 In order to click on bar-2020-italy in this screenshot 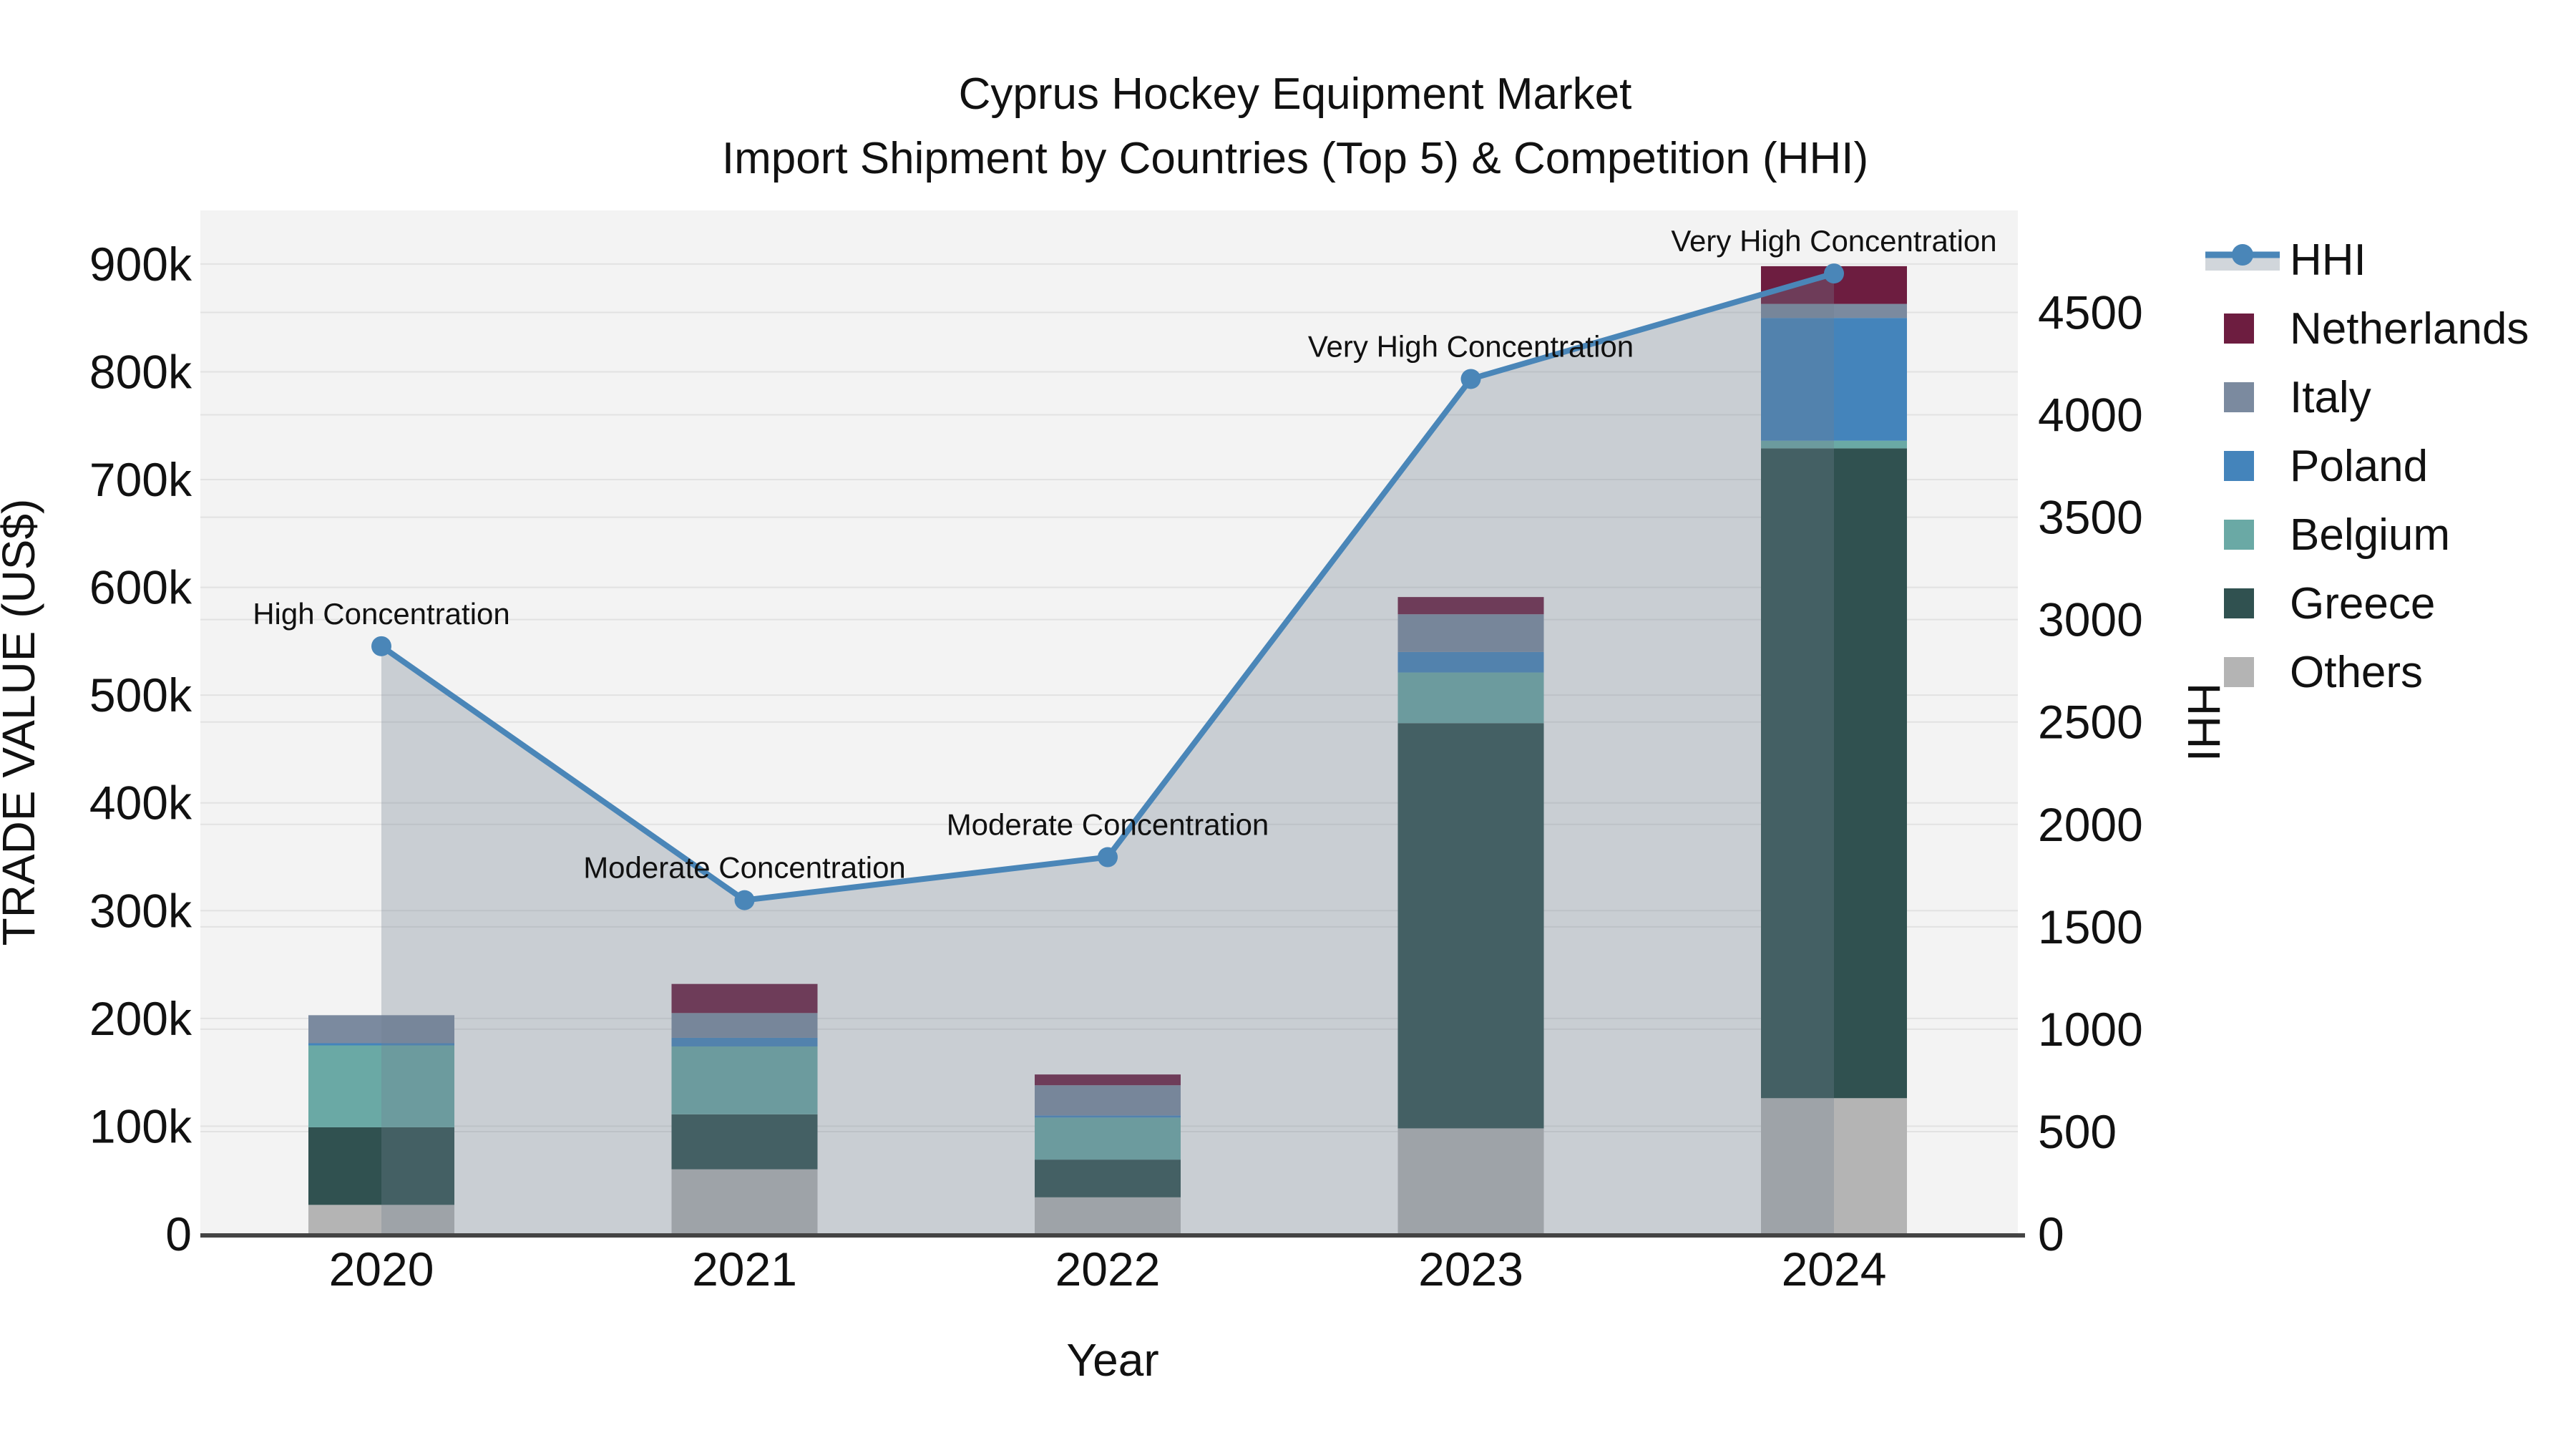, I will do `click(381, 1029)`.